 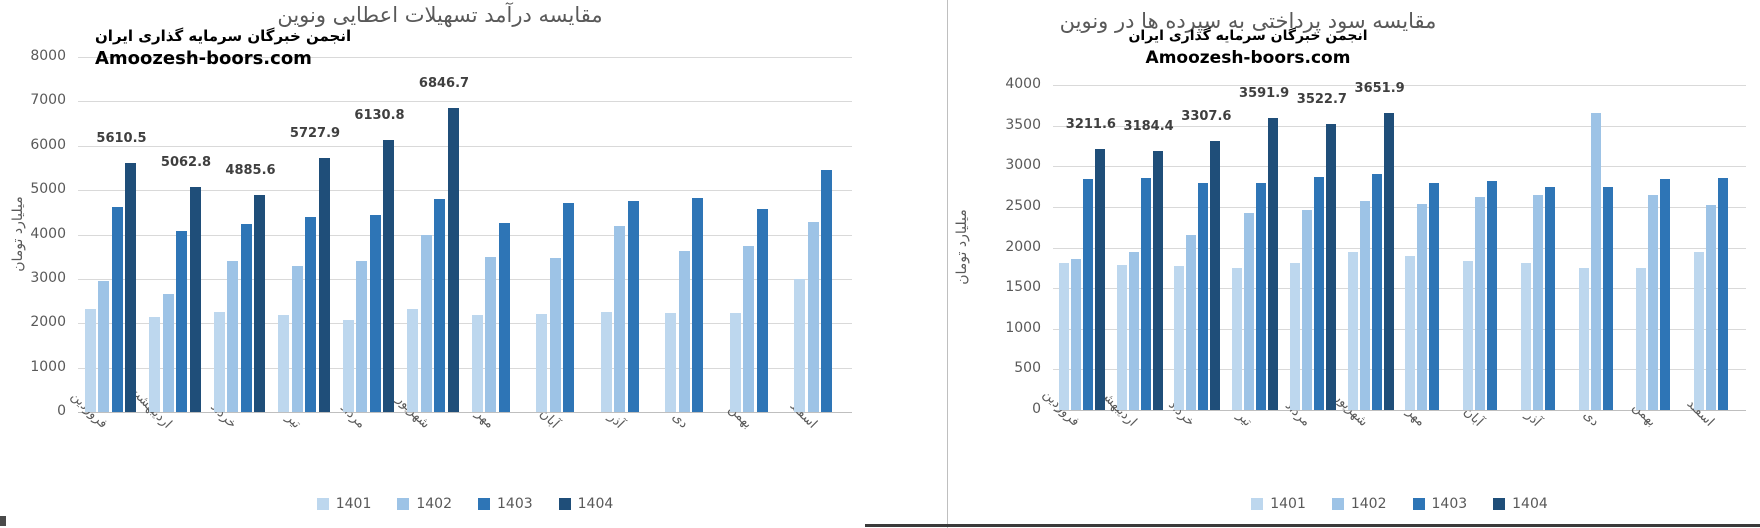 What do you see at coordinates (1312, 525) in the screenshot?
I see `bottom-border-line` at bounding box center [1312, 525].